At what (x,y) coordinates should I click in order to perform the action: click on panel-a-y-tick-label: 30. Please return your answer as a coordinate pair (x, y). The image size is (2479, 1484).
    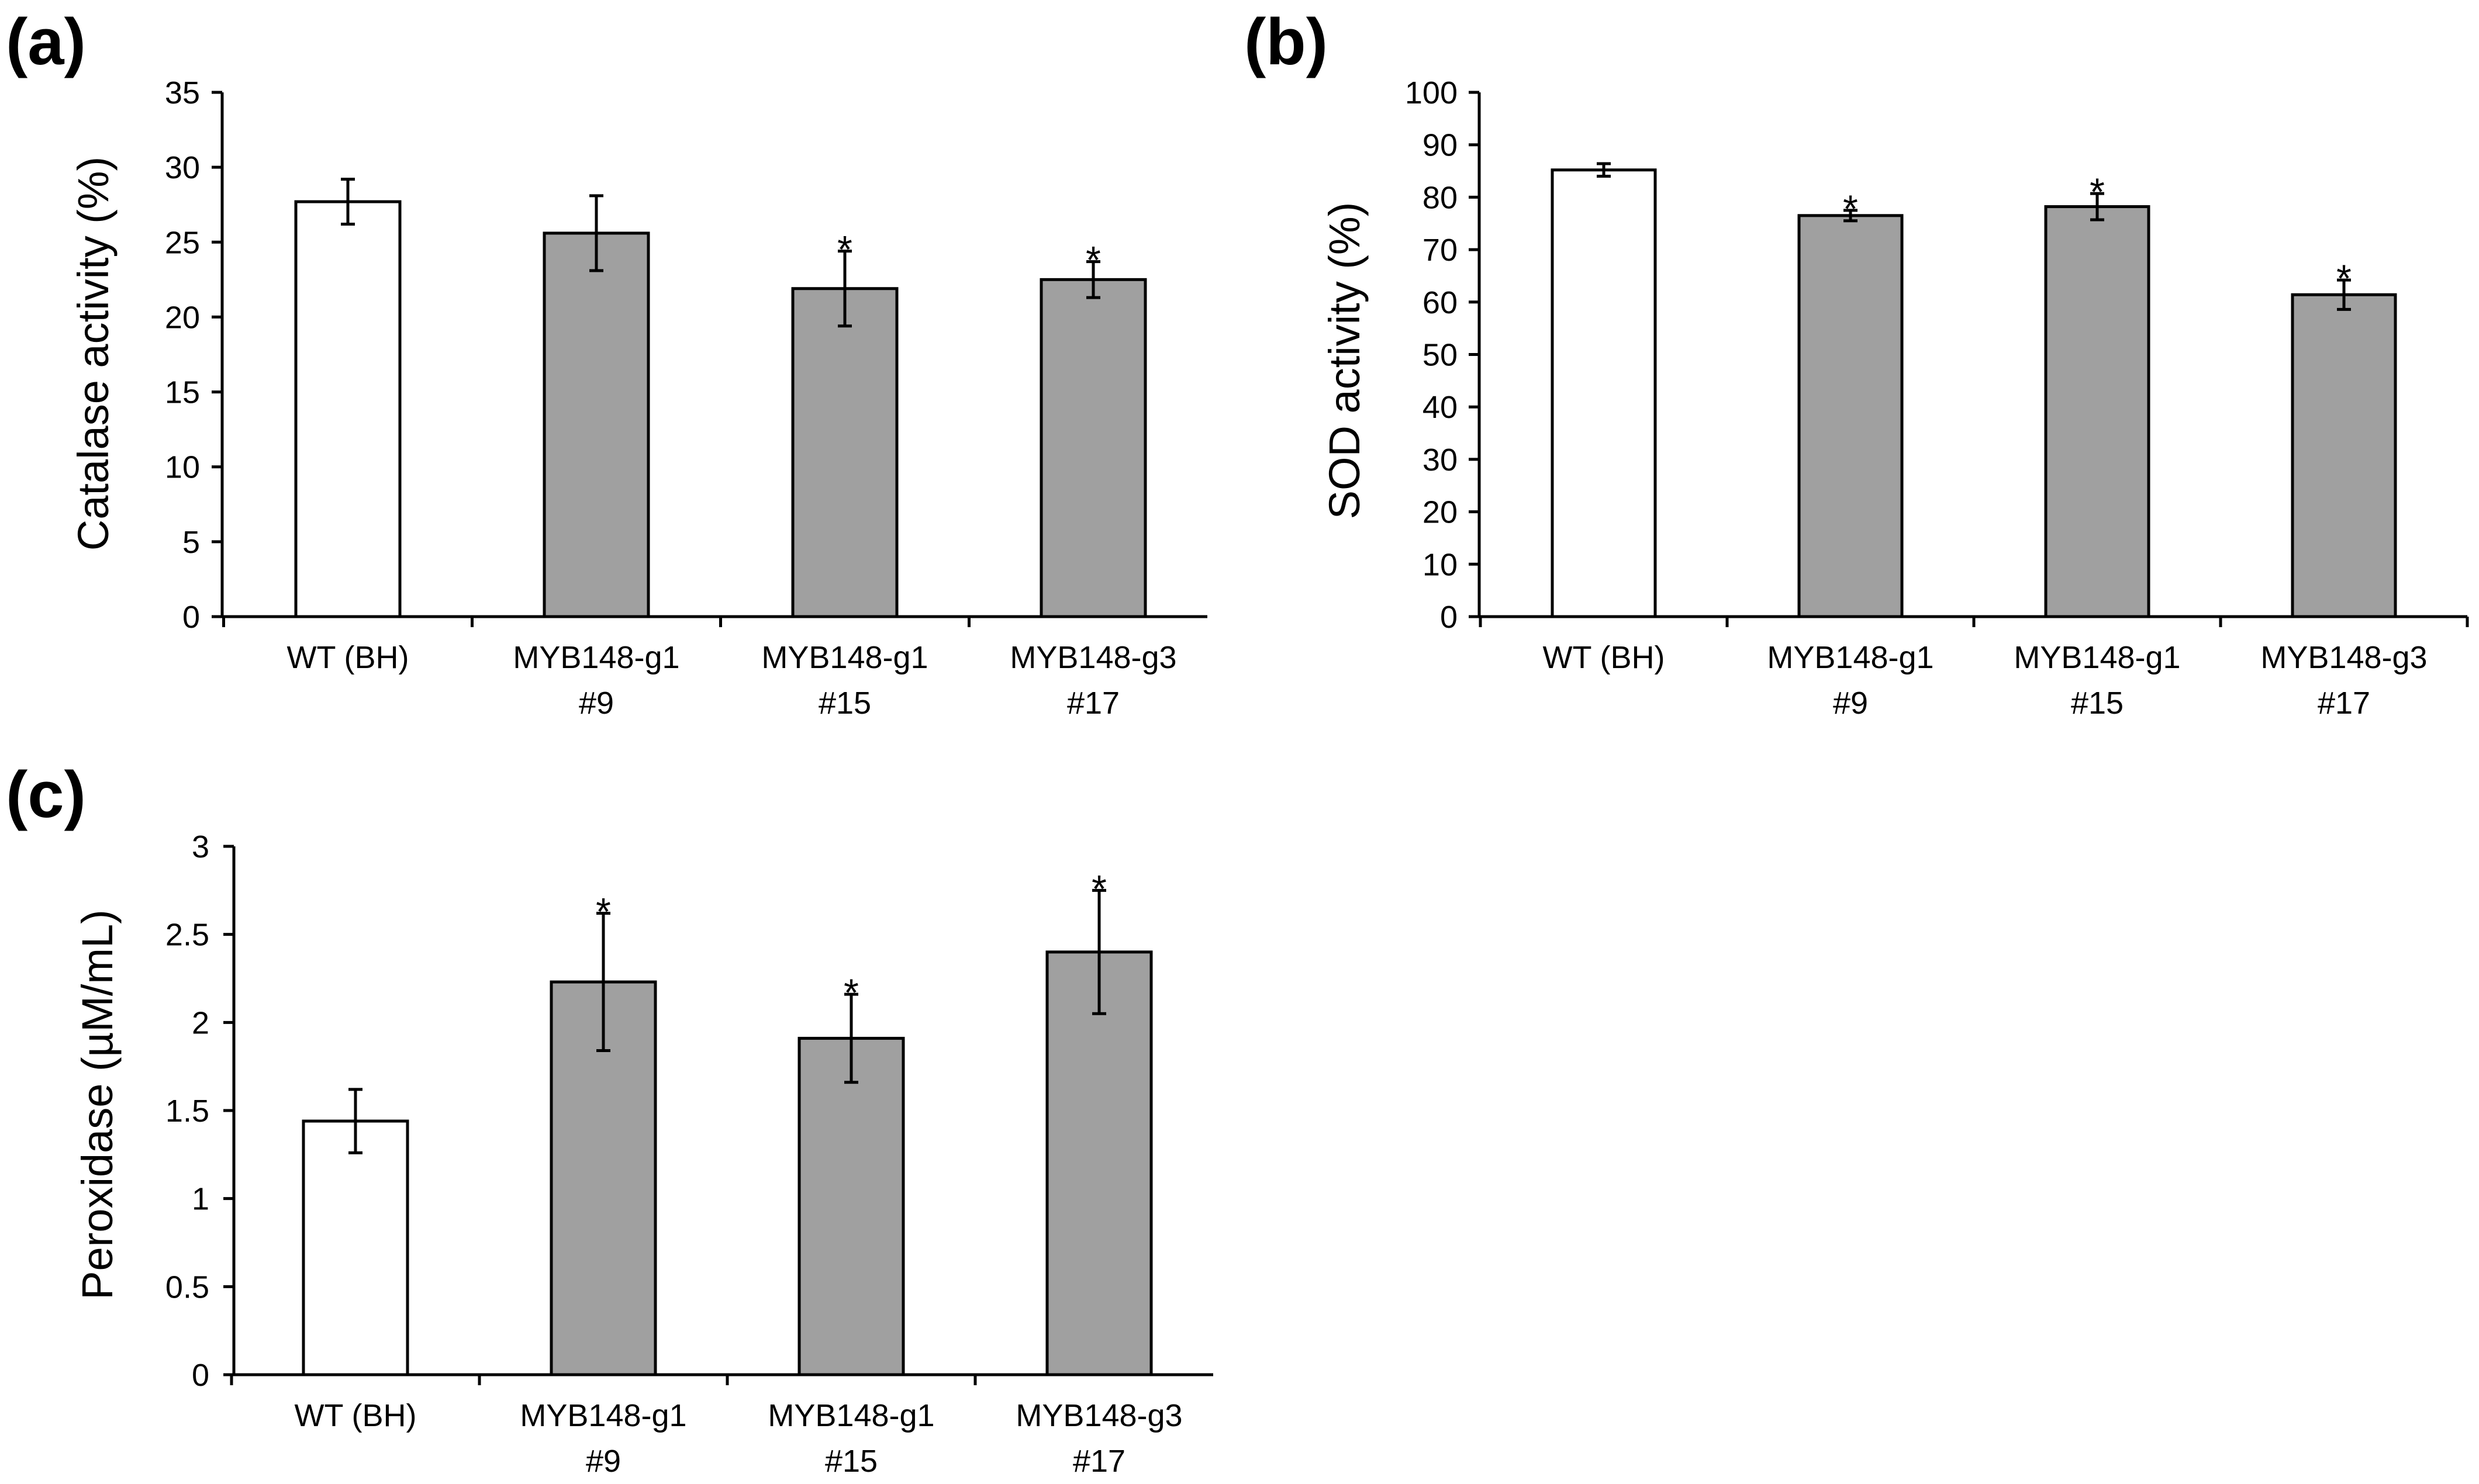
    Looking at the image, I should click on (182, 167).